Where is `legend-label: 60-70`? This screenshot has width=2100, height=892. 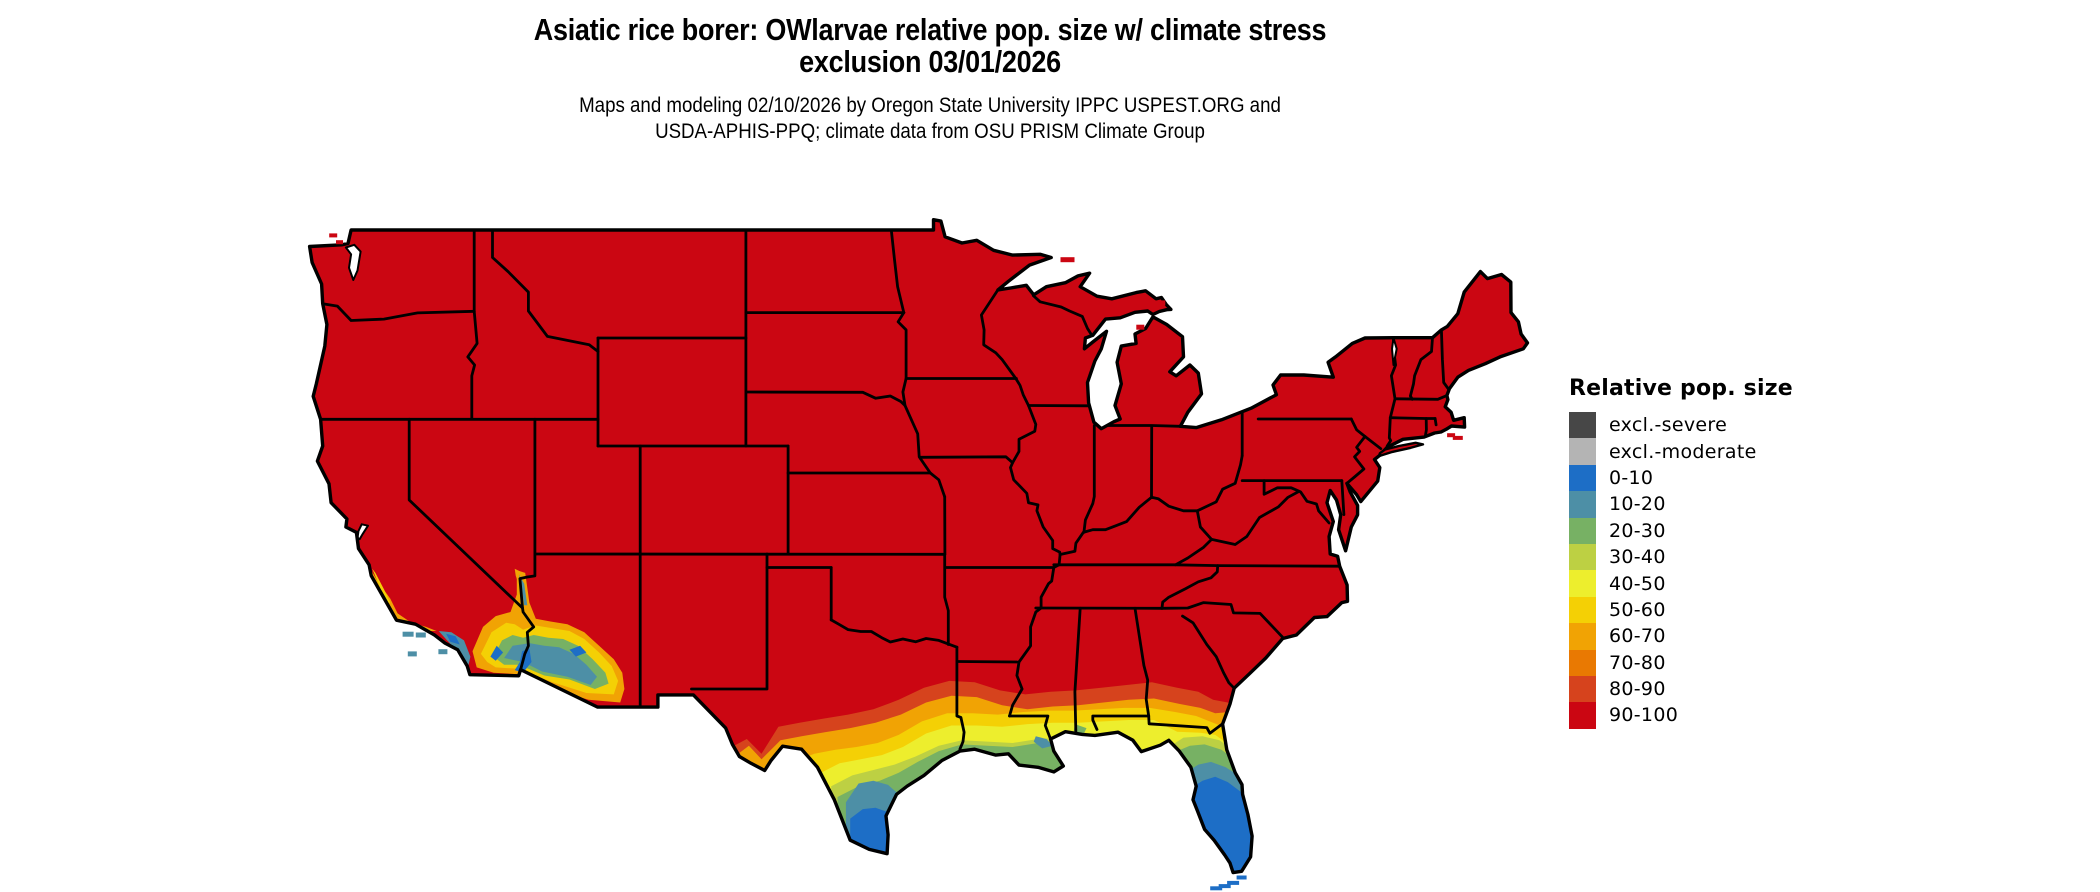
legend-label: 60-70 is located at coordinates (1637, 636).